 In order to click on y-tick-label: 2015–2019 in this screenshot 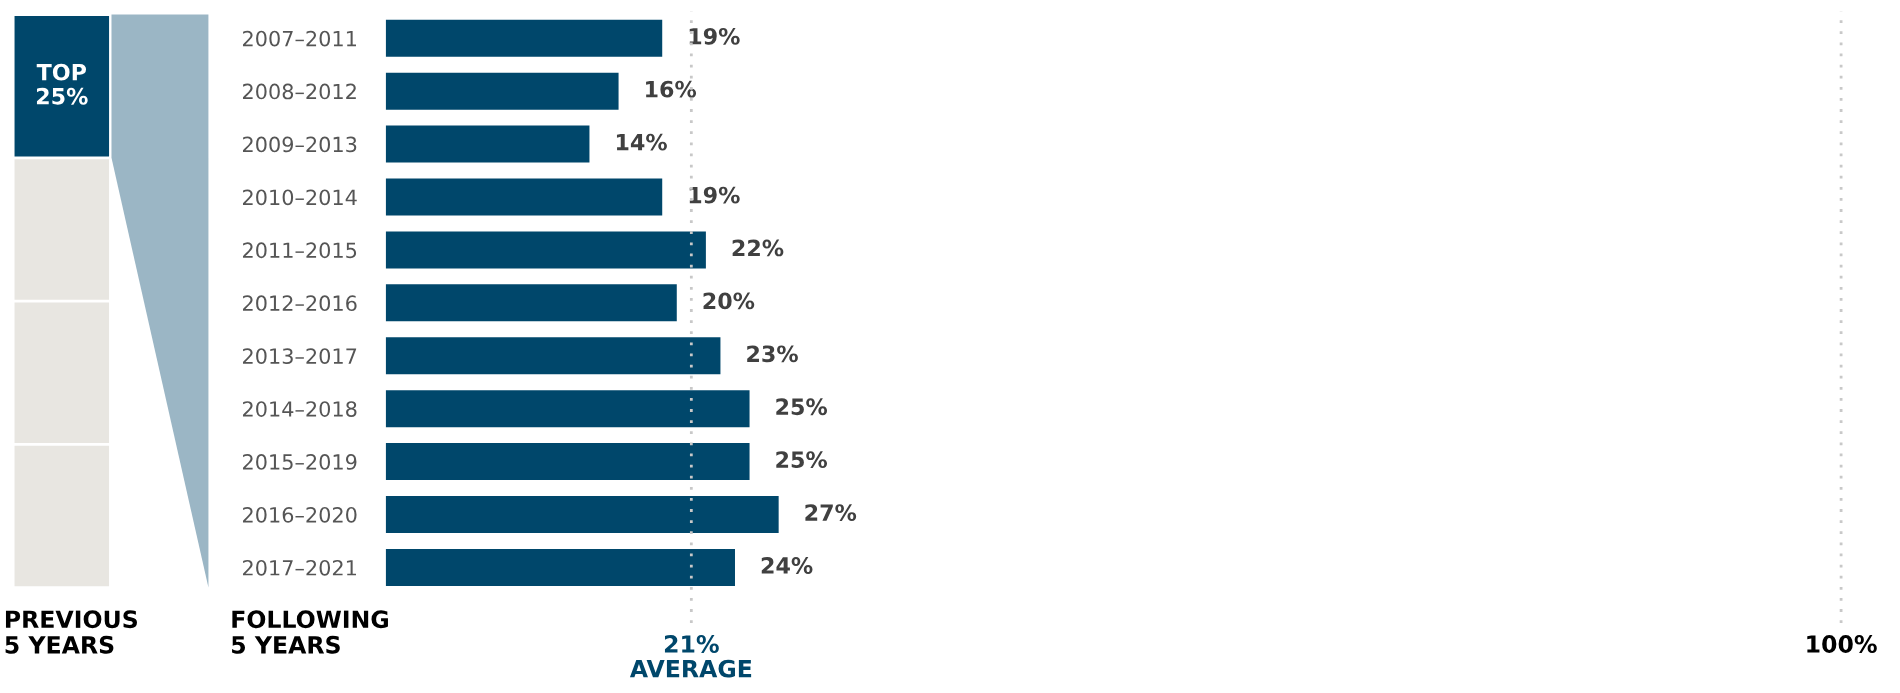, I will do `click(299, 462)`.